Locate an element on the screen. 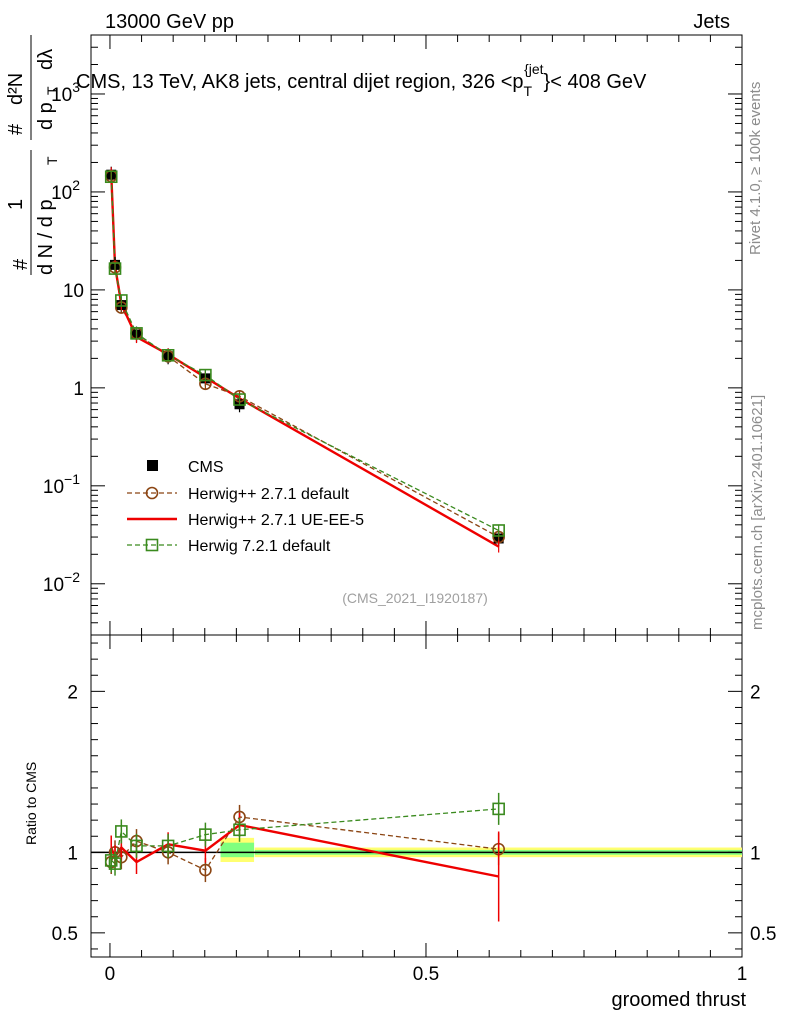 The width and height of the screenshot is (786, 1024). mcplots-label: mcplots.cern.ch [arXiv:2401.10621] is located at coordinates (757, 512).